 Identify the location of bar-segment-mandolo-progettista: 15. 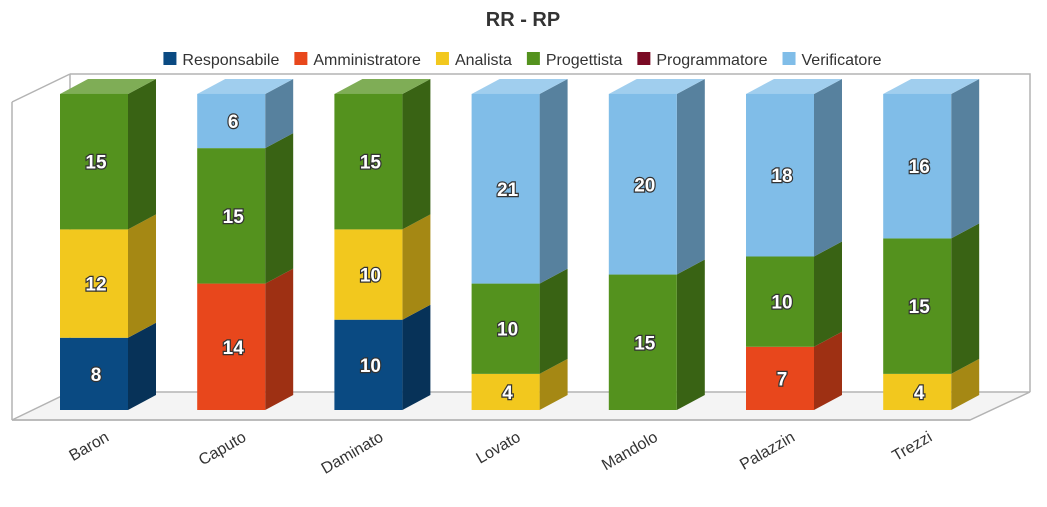
(656, 334).